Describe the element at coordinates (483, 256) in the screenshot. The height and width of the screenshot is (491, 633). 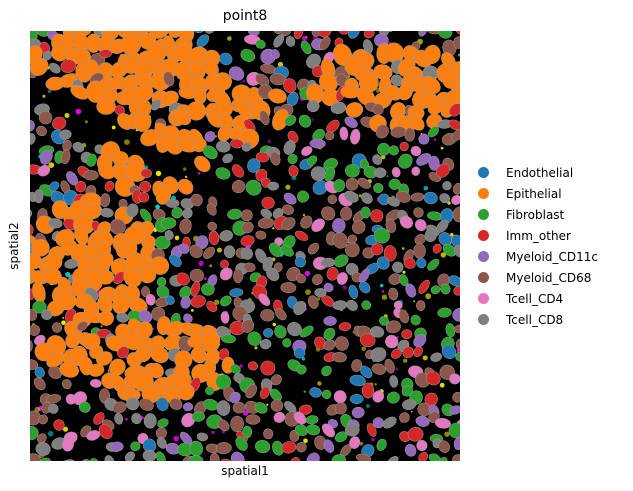
I see `legend-marker-myeloid-cd11c` at that location.